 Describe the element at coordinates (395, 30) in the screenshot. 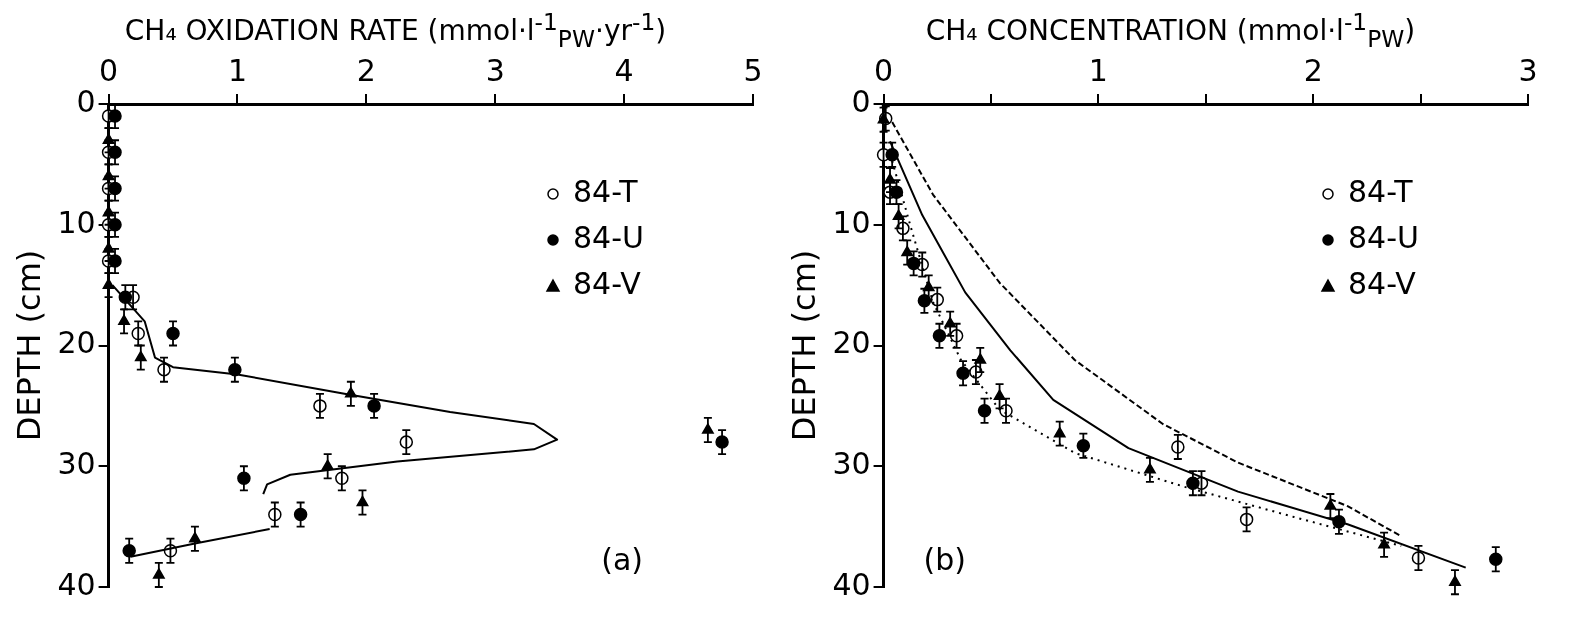

I see `x-axis-title: CH₄ OXIDATION RATE (mmol·l$^{-1}$$_{PW}$·yr$^{-1}$)` at that location.